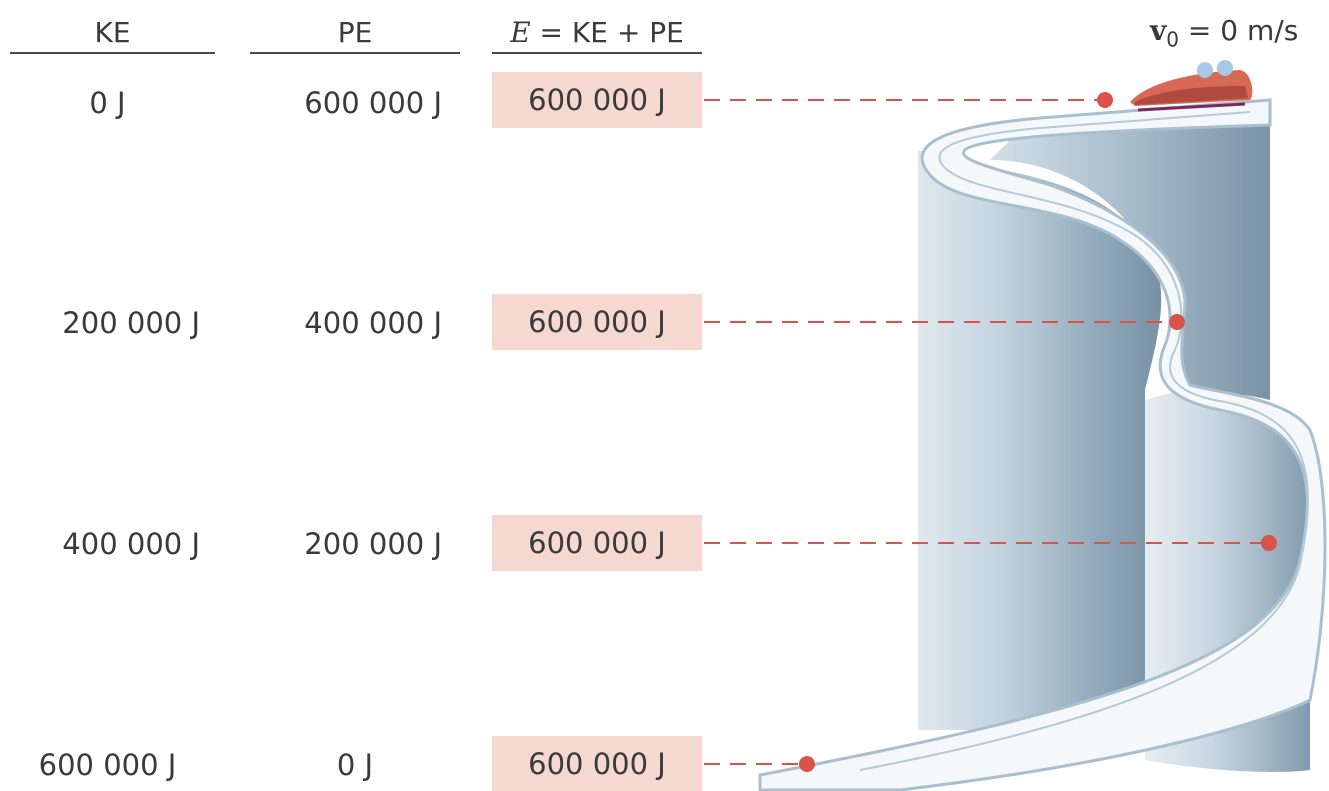 Image resolution: width=1329 pixels, height=791 pixels. I want to click on pe-header-rule, so click(355, 53).